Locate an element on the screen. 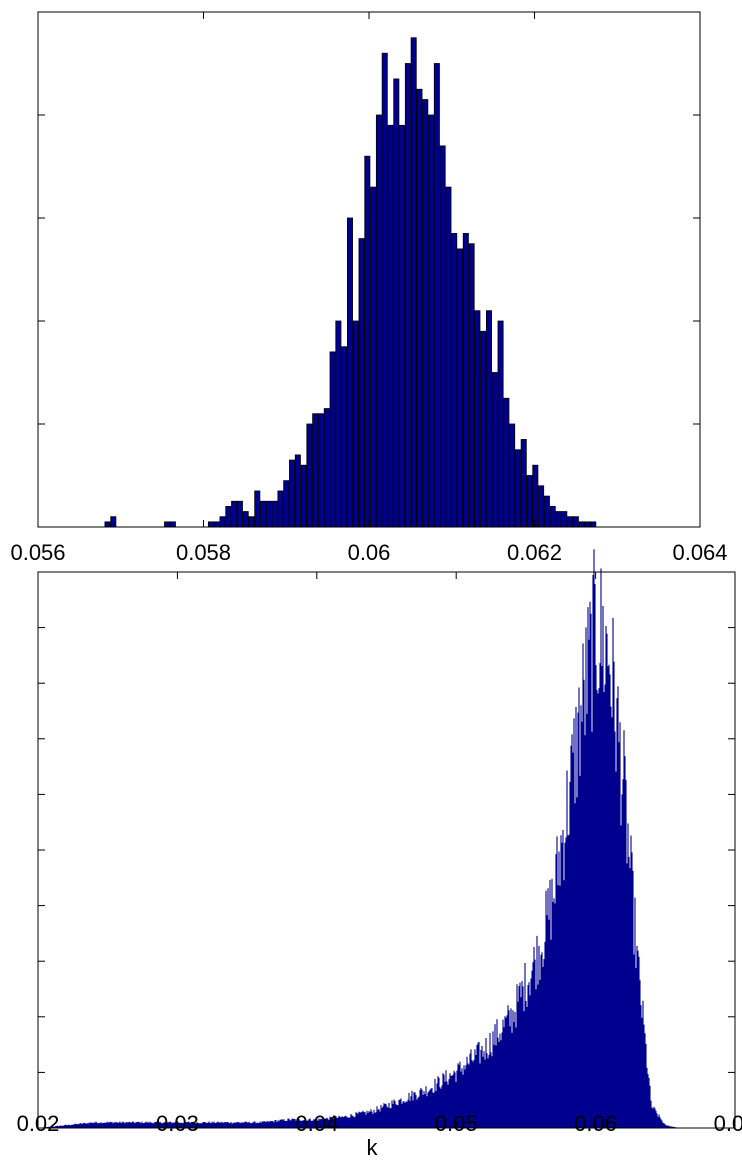 This screenshot has height=1160, width=742. top-x-tick-labels: 0.056 0.058 0.06 0.062 0.064 is located at coordinates (368, 552).